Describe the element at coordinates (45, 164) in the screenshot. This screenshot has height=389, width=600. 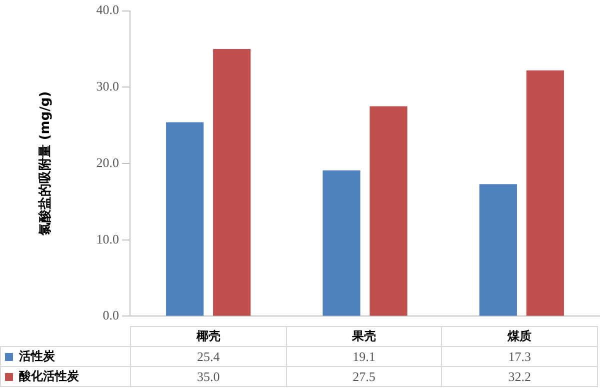
I see `y-axis-title: 氯酸盐的吸附量 (mg/g)` at that location.